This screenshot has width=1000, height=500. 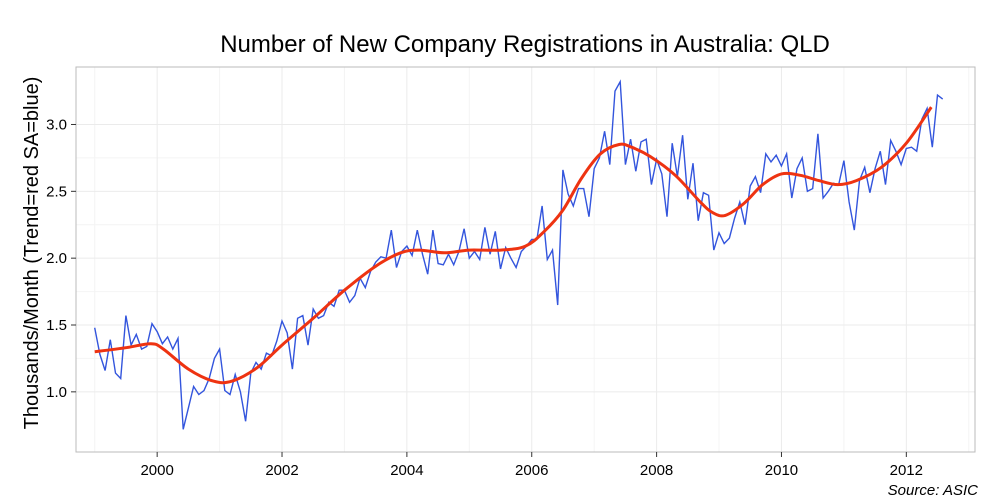 What do you see at coordinates (56, 258) in the screenshot?
I see `y-tick-label: 2.0` at bounding box center [56, 258].